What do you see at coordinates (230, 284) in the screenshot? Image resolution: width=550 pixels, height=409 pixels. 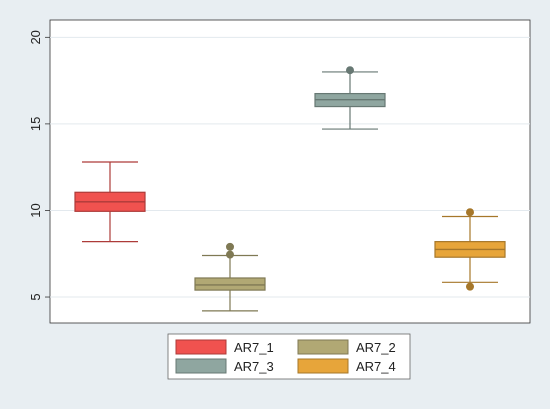 I see `iqr-box` at bounding box center [230, 284].